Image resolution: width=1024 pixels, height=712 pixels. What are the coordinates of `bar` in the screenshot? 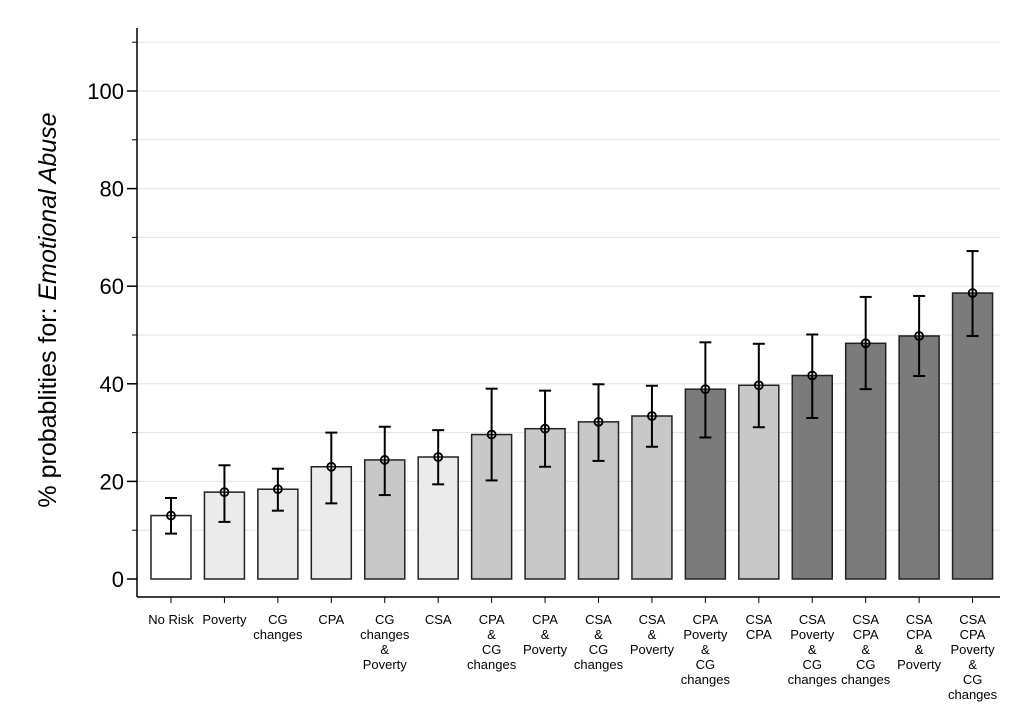 It's located at (972, 436).